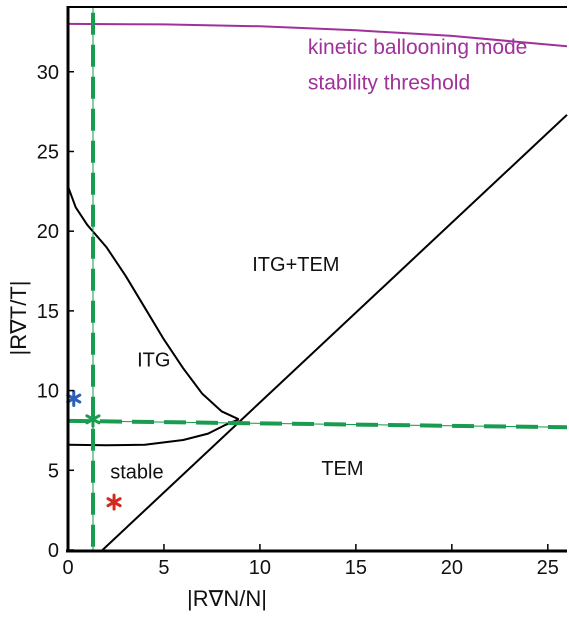 The image size is (569, 619). Describe the element at coordinates (48, 312) in the screenshot. I see `y-tick-label: 15` at that location.